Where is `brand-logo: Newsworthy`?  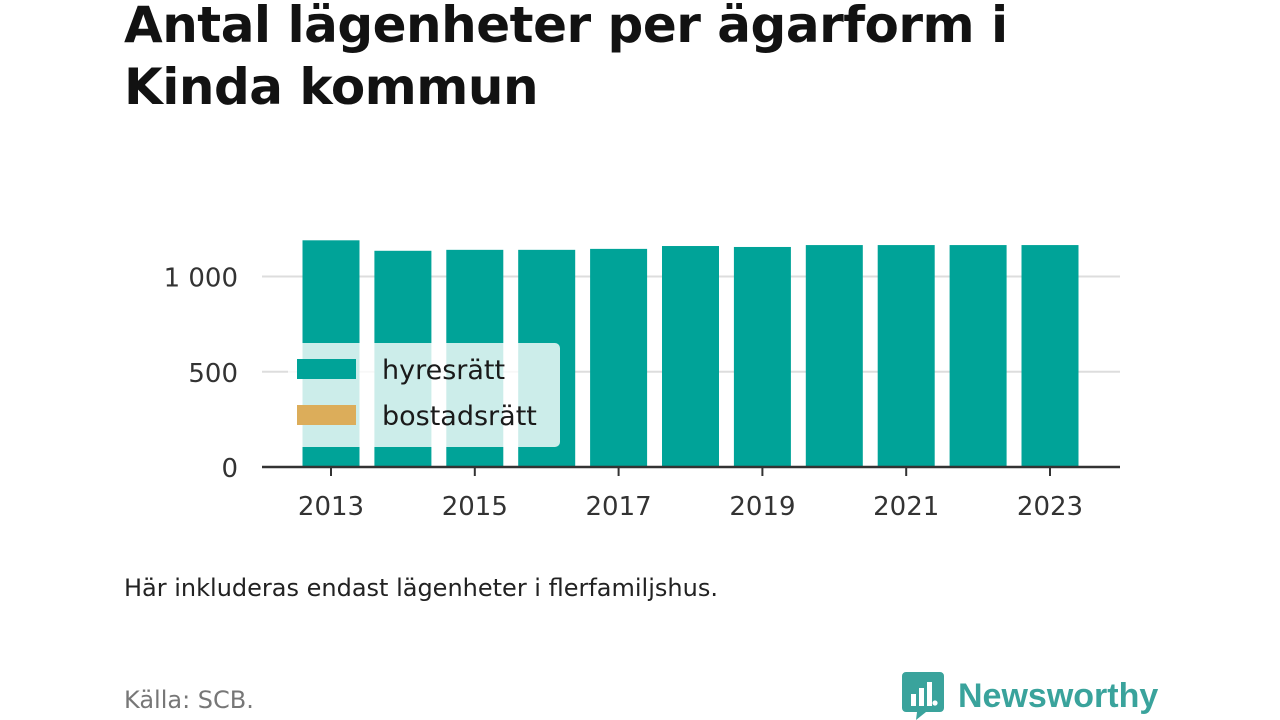 brand-logo: Newsworthy is located at coordinates (1030, 696).